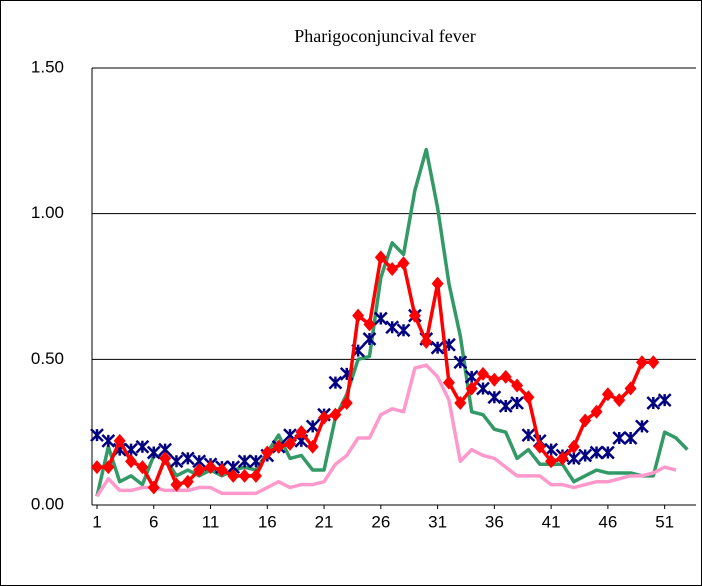  What do you see at coordinates (47, 212) in the screenshot?
I see `y-tick-label: 1.00` at bounding box center [47, 212].